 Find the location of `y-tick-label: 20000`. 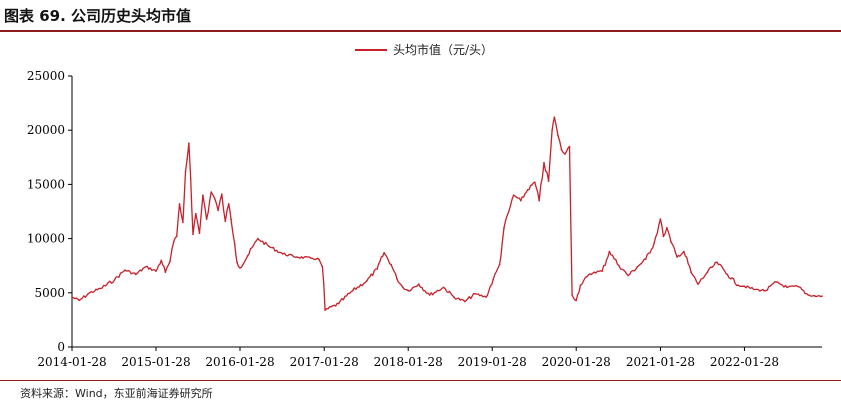

y-tick-label: 20000 is located at coordinates (46, 130).